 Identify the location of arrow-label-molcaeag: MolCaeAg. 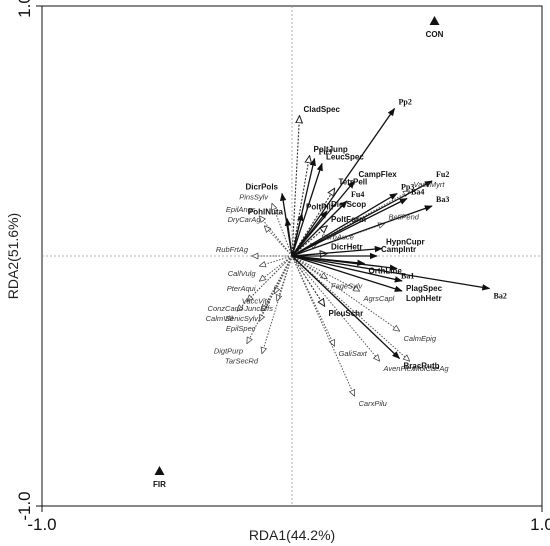
(432, 368).